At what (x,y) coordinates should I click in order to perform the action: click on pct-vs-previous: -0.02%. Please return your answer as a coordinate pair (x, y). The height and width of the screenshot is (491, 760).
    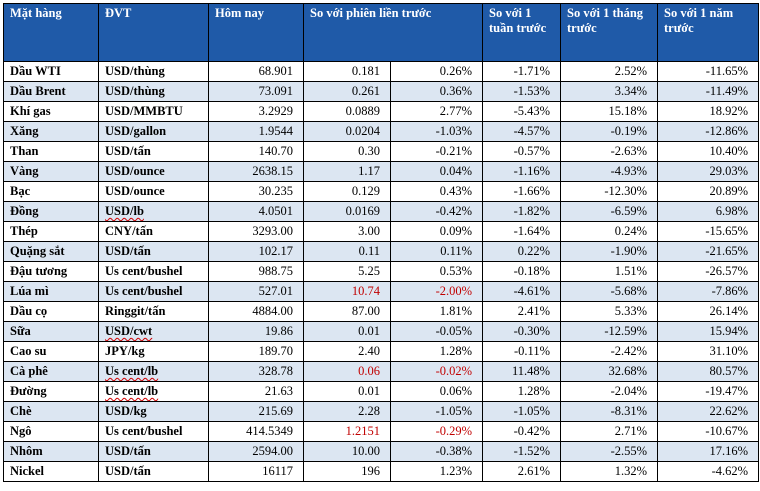
    Looking at the image, I should click on (436, 371).